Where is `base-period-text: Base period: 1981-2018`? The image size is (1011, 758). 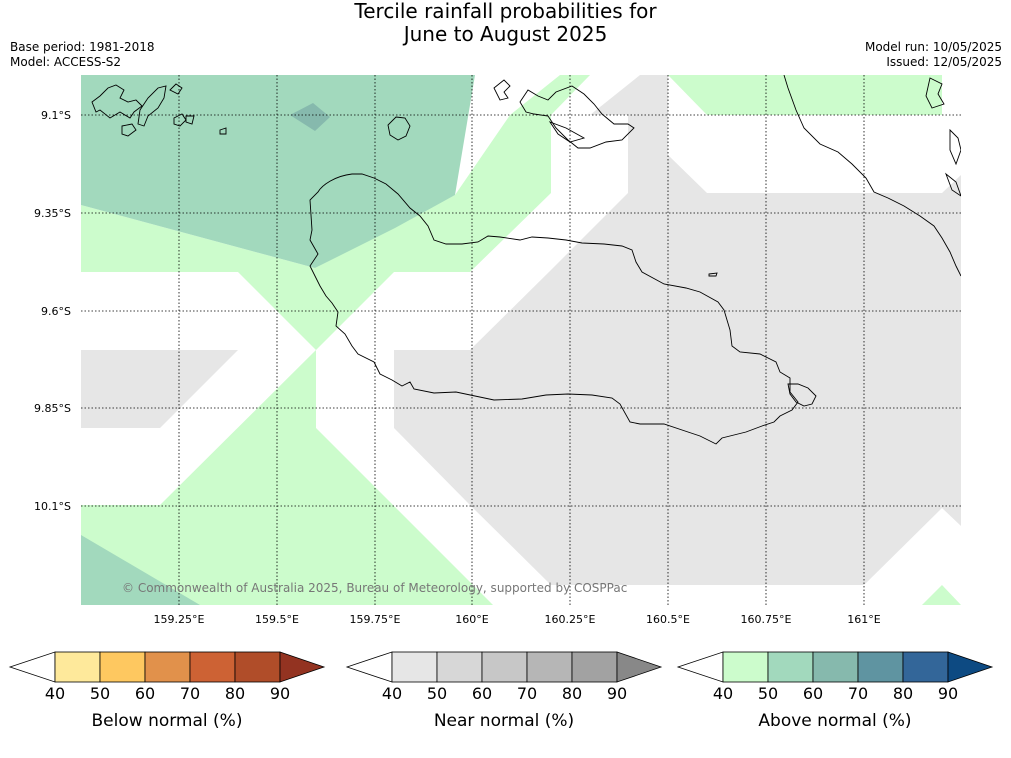
base-period-text: Base period: 1981-2018 is located at coordinates (82, 47).